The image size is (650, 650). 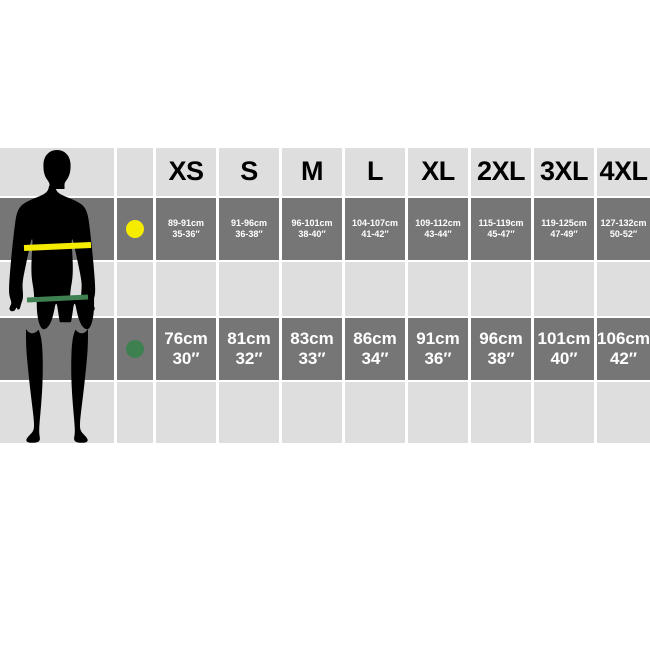 What do you see at coordinates (375, 172) in the screenshot?
I see `column-header-l: L` at bounding box center [375, 172].